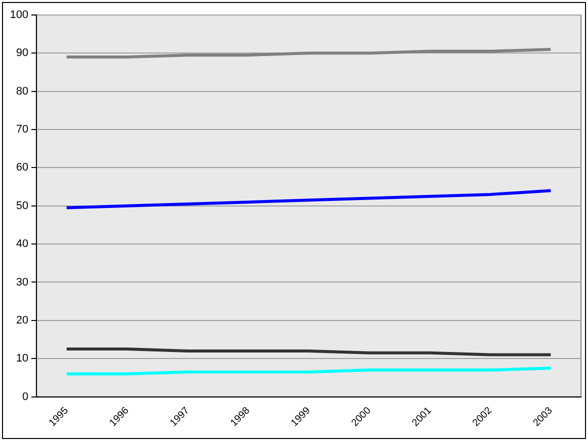 The height and width of the screenshot is (441, 588). Describe the element at coordinates (22, 244) in the screenshot. I see `y-tick-label: 40` at that location.